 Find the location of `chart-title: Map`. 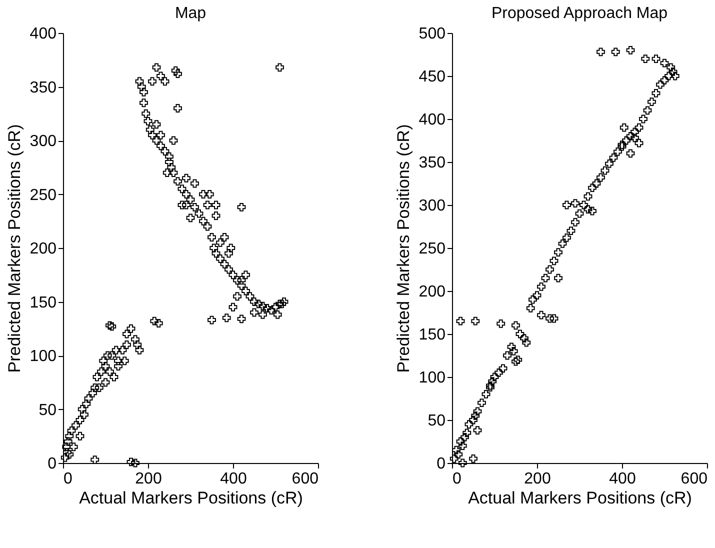

chart-title: Map is located at coordinates (190, 13).